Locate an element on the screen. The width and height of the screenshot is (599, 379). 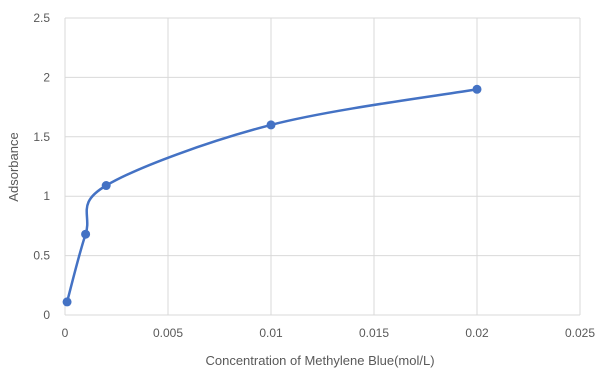
x-tick-label: 0.005 is located at coordinates (168, 333).